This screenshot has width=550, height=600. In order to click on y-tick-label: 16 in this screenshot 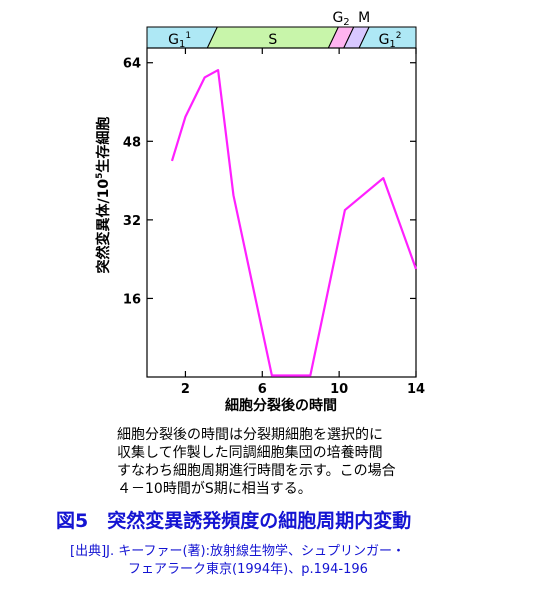, I will do `click(132, 299)`.